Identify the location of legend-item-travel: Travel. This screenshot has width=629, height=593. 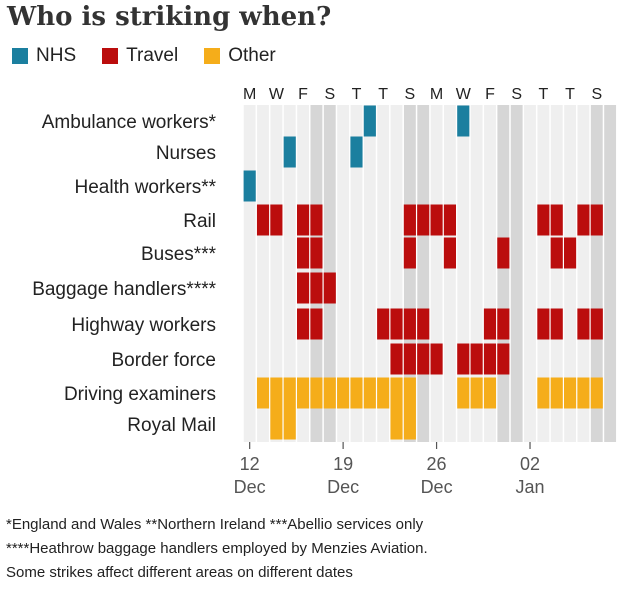
(140, 56).